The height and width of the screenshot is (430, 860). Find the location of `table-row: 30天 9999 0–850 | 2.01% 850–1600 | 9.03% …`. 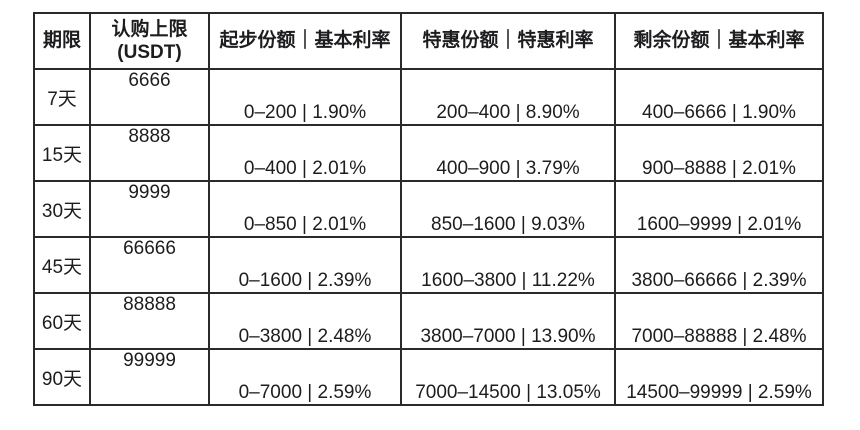

table-row: 30天 9999 0–850 | 2.01% 850–1600 | 9.03% … is located at coordinates (428, 209).